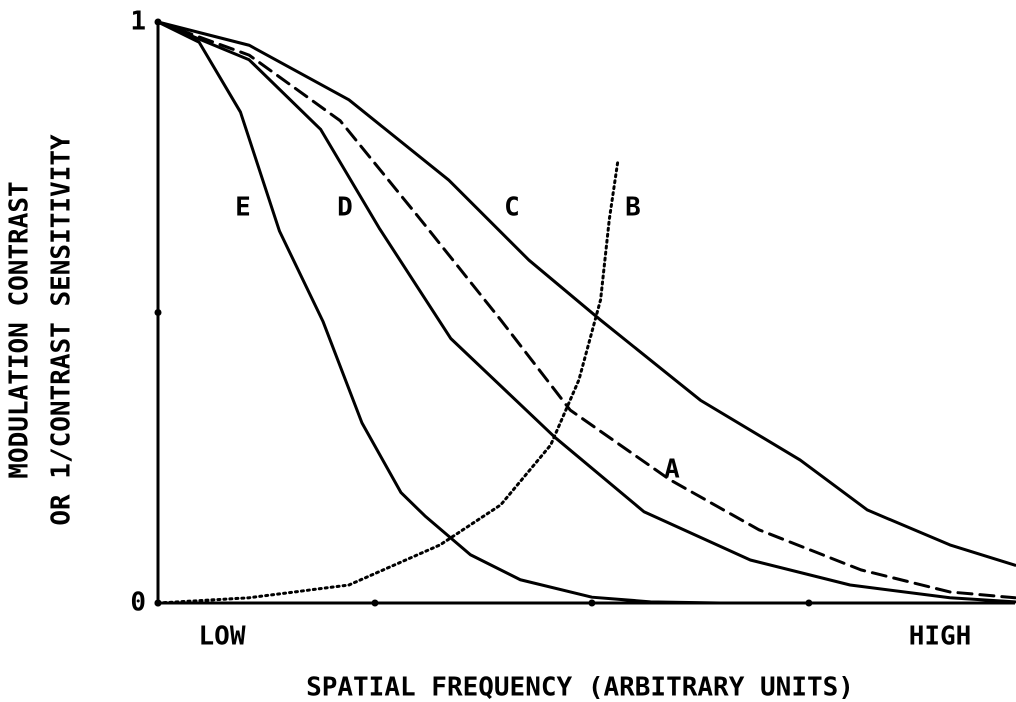 This screenshot has height=702, width=1016. What do you see at coordinates (158, 312) in the screenshot?
I see `y-tick` at bounding box center [158, 312].